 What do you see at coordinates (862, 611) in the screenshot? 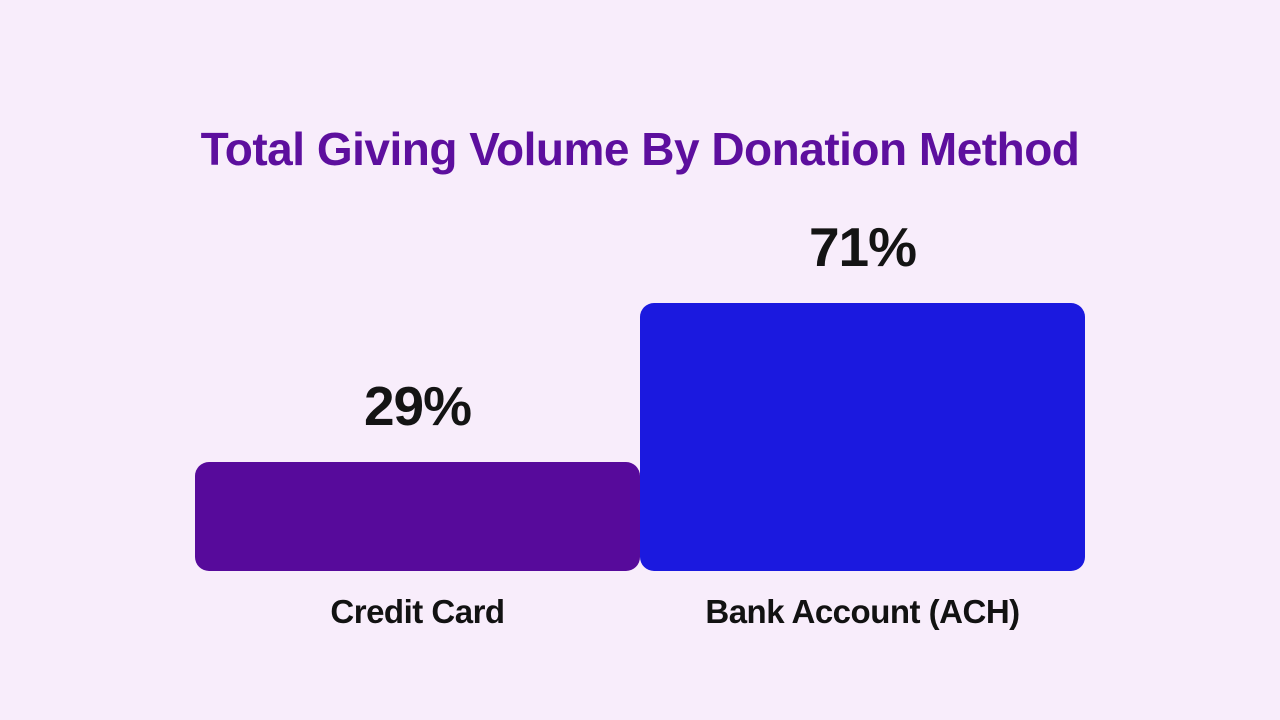
I see `category-label-bank-account-ach: Bank Account (ACH)` at bounding box center [862, 611].